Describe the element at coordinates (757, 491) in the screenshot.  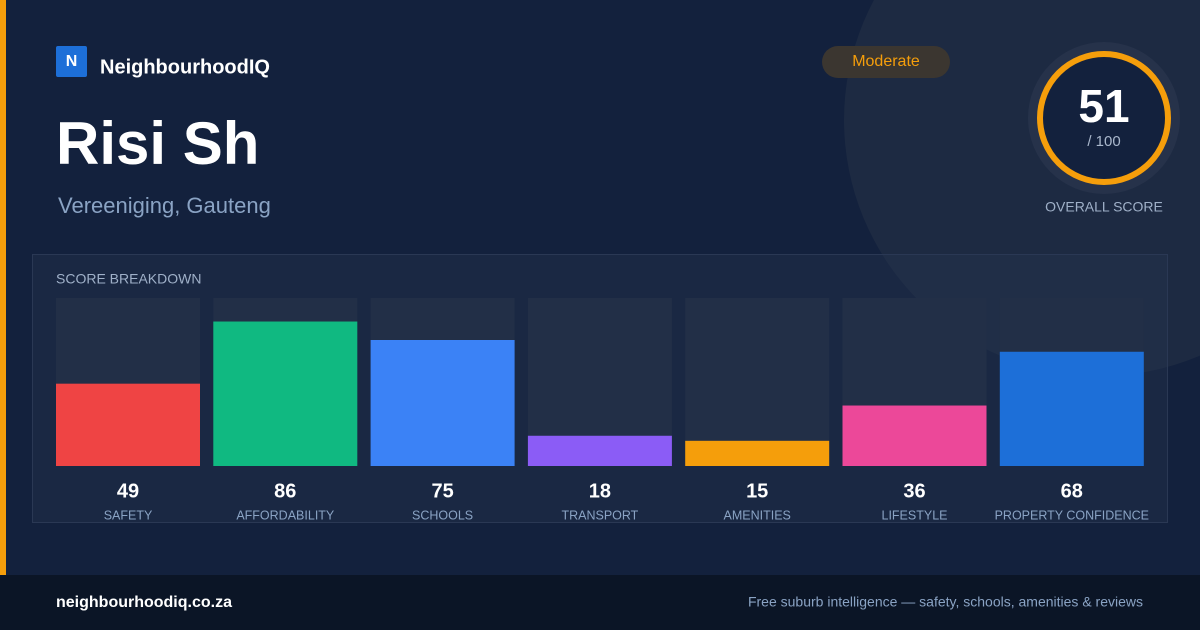
I see `value-label: 15` at that location.